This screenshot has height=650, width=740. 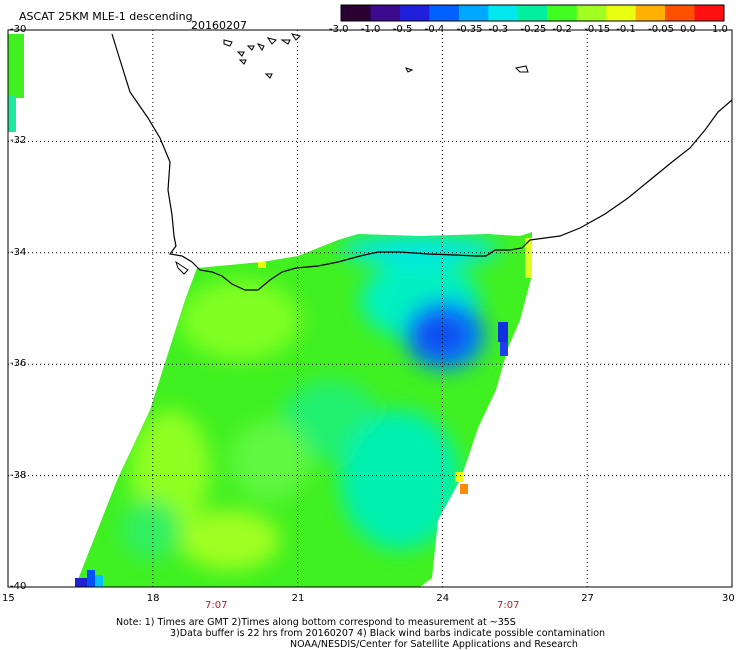 I want to click on colorbar-tick-label: -0.1, so click(x=626, y=29).